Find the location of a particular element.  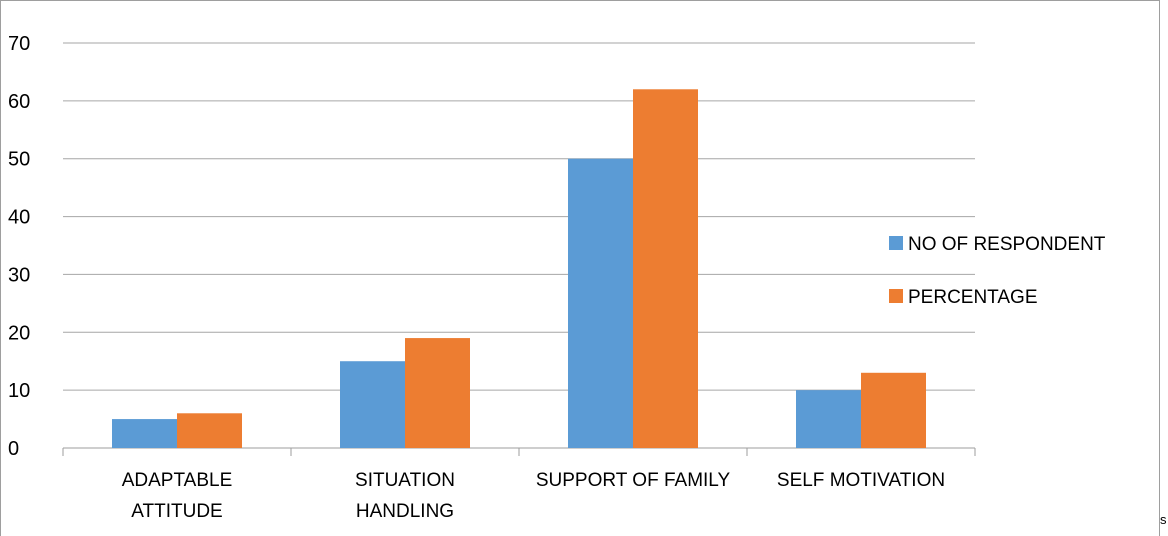

y-tick-label: 40 is located at coordinates (19, 218).